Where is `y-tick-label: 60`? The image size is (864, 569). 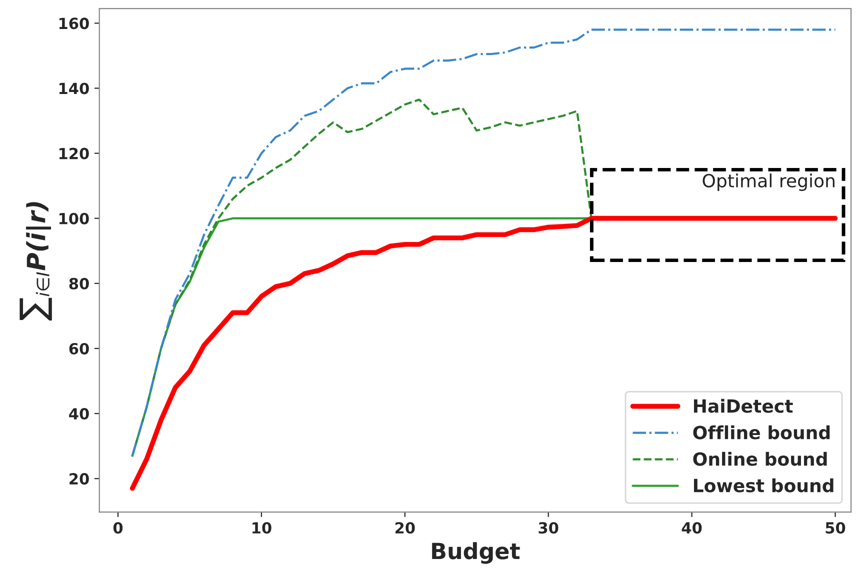 y-tick-label: 60 is located at coordinates (79, 348).